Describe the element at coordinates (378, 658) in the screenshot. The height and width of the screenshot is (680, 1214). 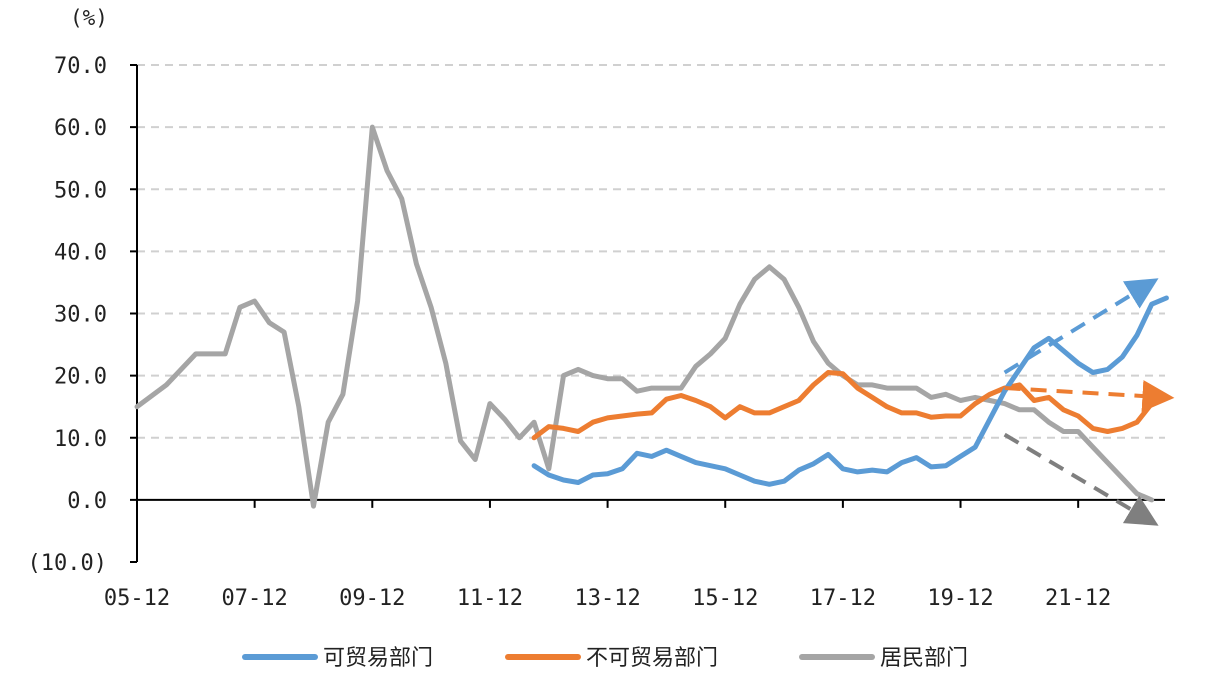
I see `legend-label-tradable: 可贸易部门` at that location.